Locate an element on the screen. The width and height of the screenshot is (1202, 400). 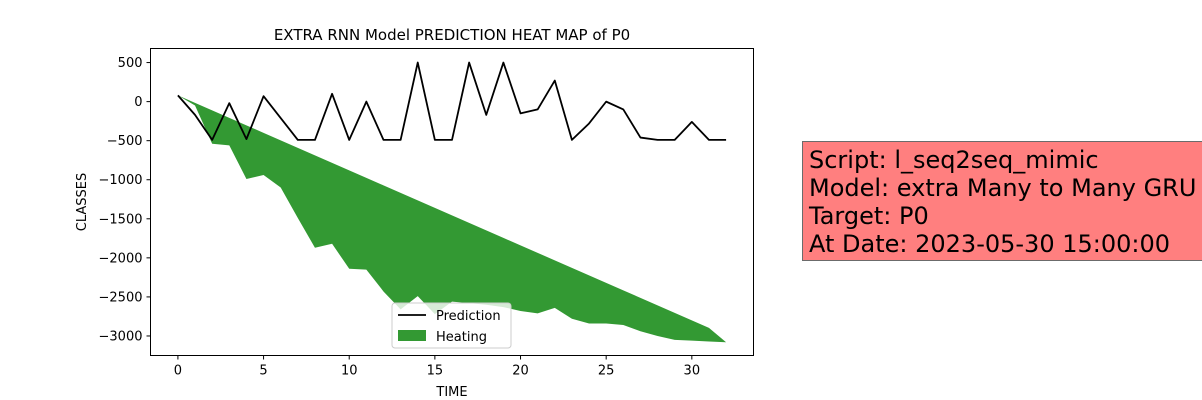
x-tick-label: 25 is located at coordinates (606, 371).